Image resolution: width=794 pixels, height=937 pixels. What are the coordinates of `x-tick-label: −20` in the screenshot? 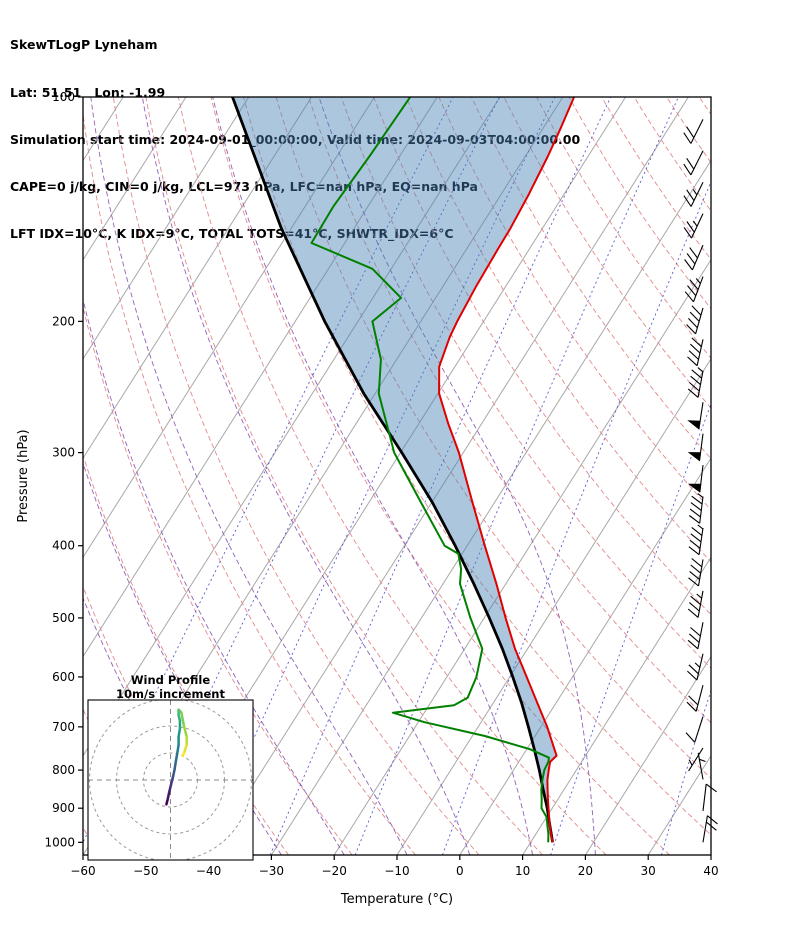 It's located at (334, 871).